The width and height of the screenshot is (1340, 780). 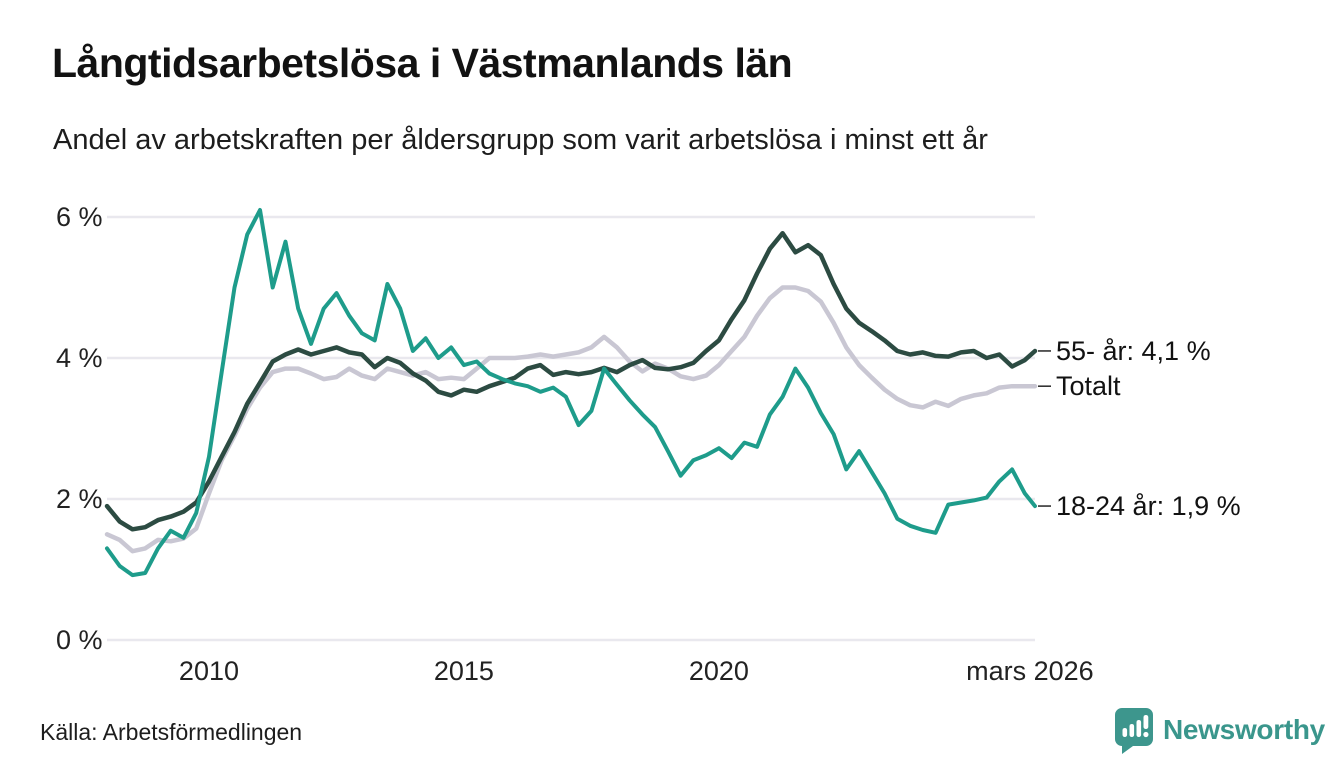 I want to click on logo-bar-small, so click(x=1125, y=732).